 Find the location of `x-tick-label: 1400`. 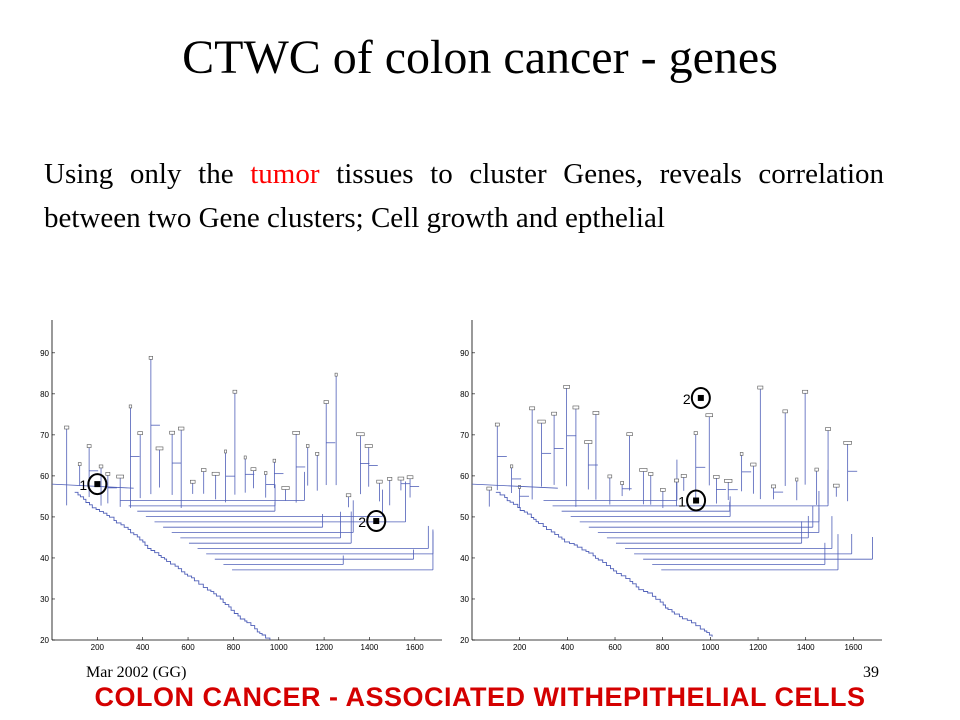

x-tick-label: 1400 is located at coordinates (370, 647).